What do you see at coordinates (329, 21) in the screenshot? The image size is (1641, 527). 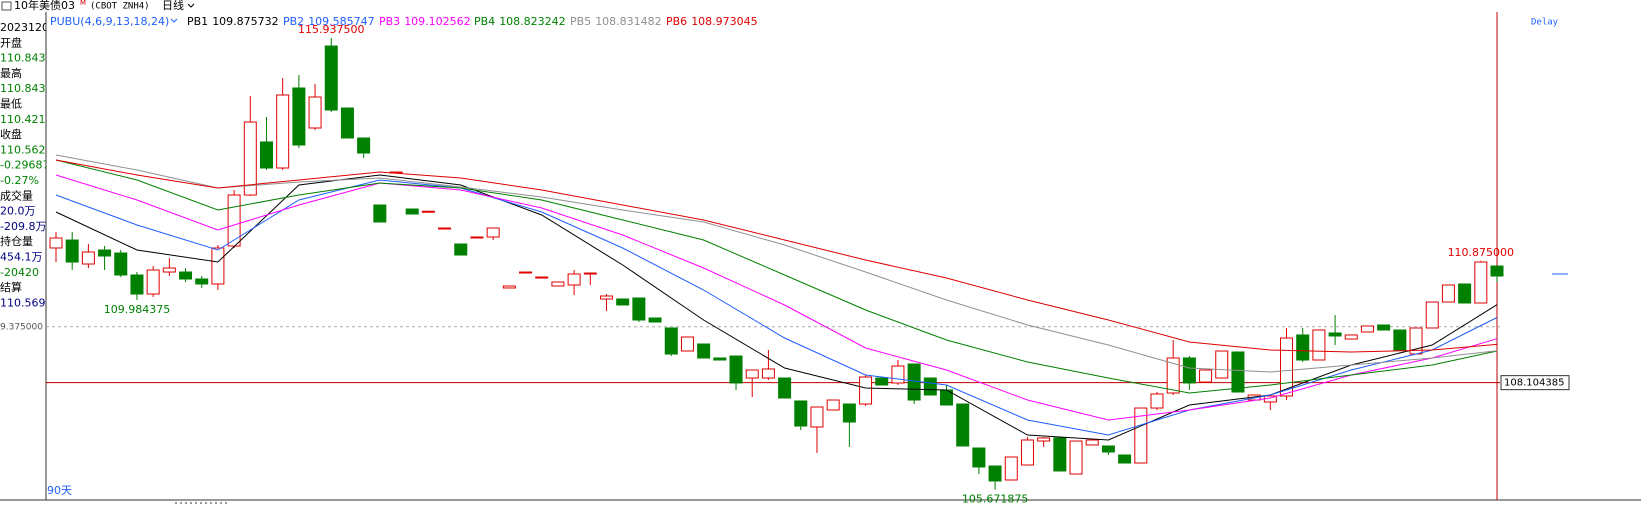 I see `legend-entry: PB2 109.585747` at bounding box center [329, 21].